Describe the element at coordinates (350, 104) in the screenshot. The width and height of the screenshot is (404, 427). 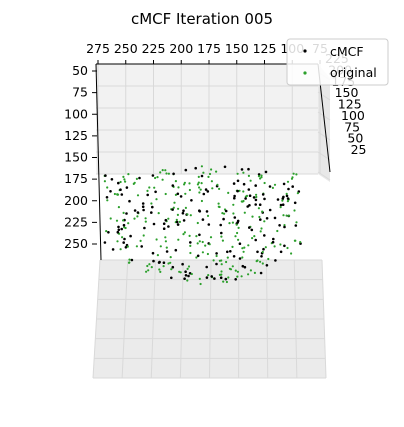
I see `z-tick-label: 125` at that location.